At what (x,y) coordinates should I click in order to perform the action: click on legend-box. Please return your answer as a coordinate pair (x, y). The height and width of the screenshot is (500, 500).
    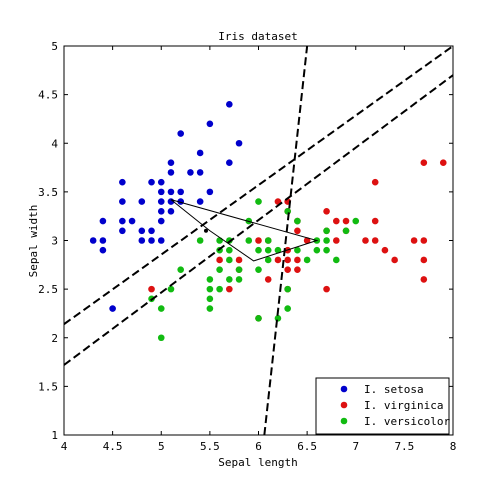
    Looking at the image, I should click on (382, 406).